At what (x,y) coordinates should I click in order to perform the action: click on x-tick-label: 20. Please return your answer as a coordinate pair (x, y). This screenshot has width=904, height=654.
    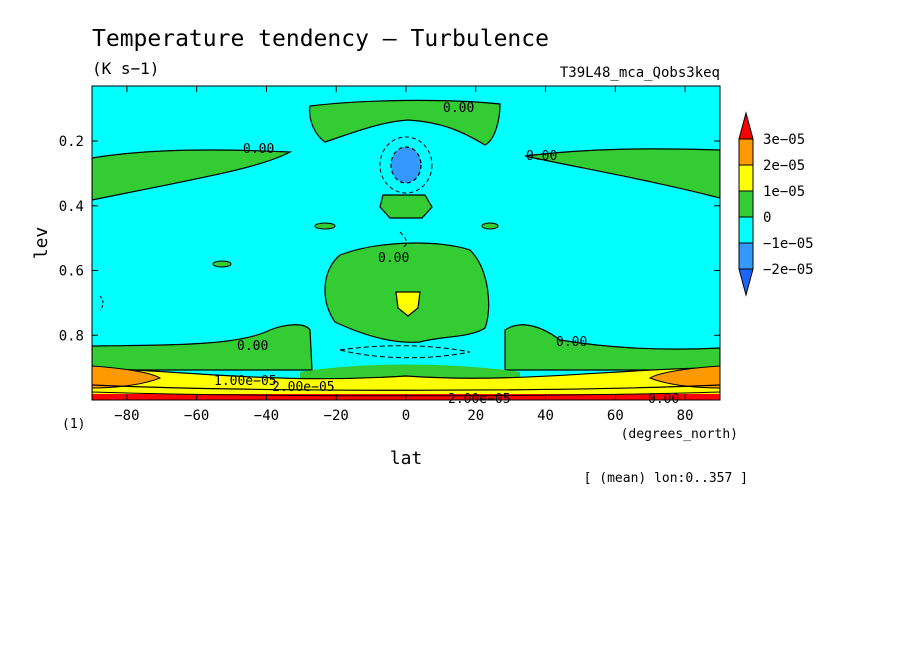
    Looking at the image, I should click on (475, 416).